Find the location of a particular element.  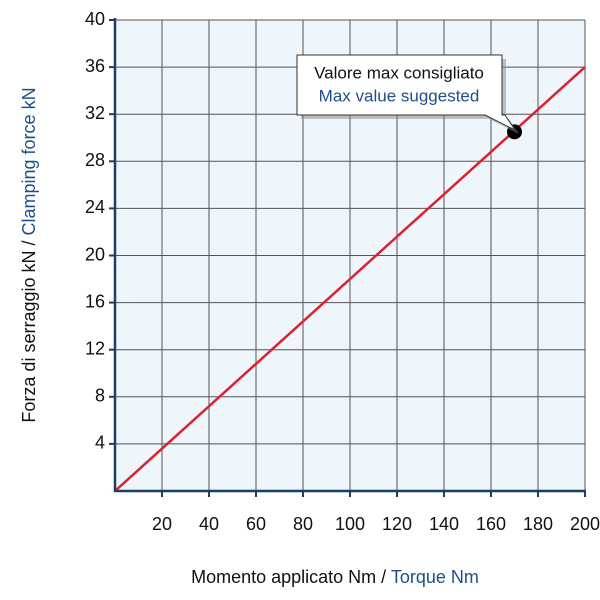

x-tick-label: 80 is located at coordinates (303, 524).